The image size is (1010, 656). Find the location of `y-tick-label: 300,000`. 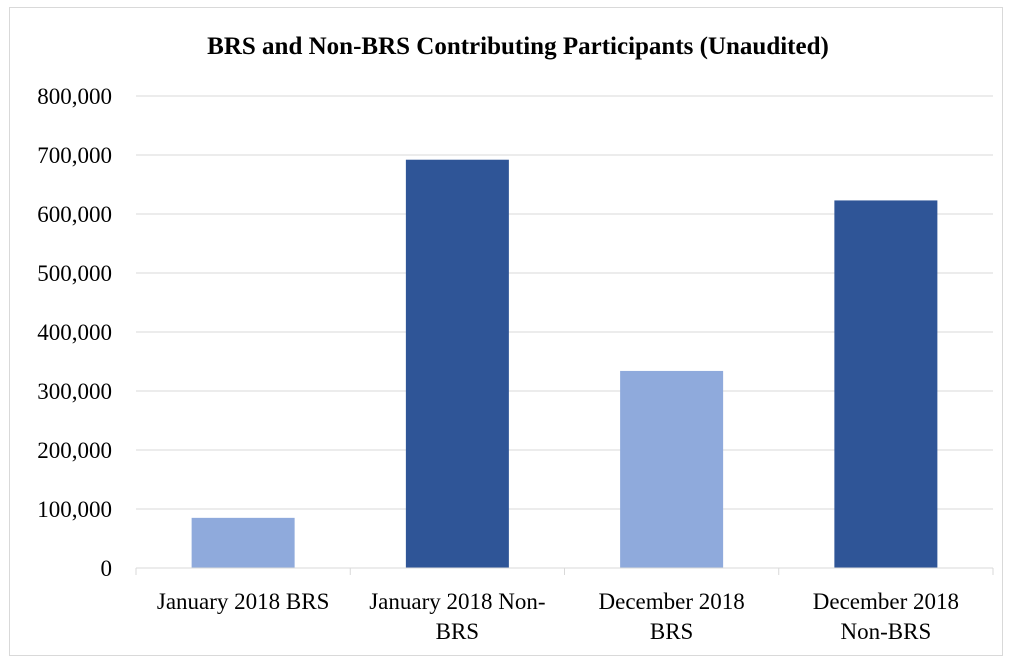

y-tick-label: 300,000 is located at coordinates (74, 391).